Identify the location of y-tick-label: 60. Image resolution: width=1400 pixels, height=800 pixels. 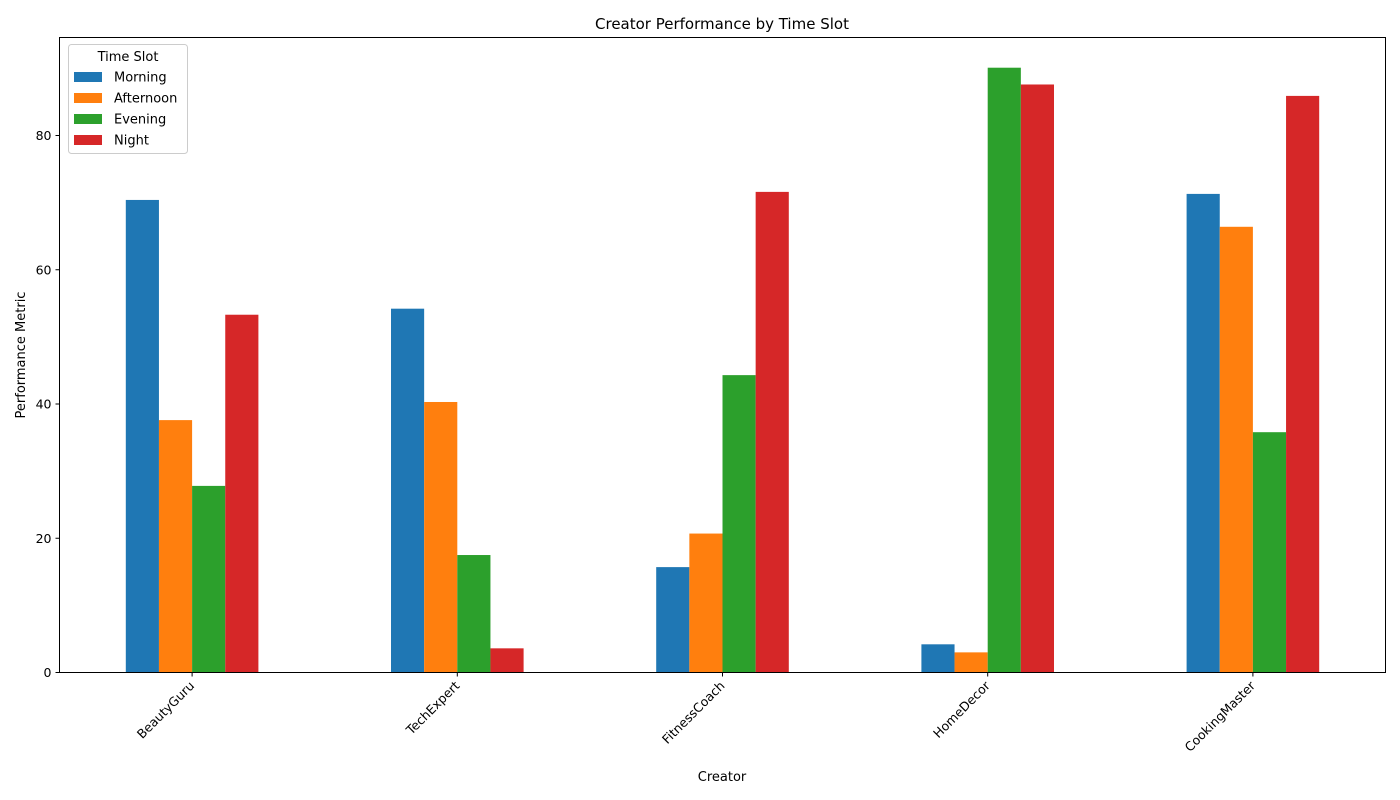
(44, 269).